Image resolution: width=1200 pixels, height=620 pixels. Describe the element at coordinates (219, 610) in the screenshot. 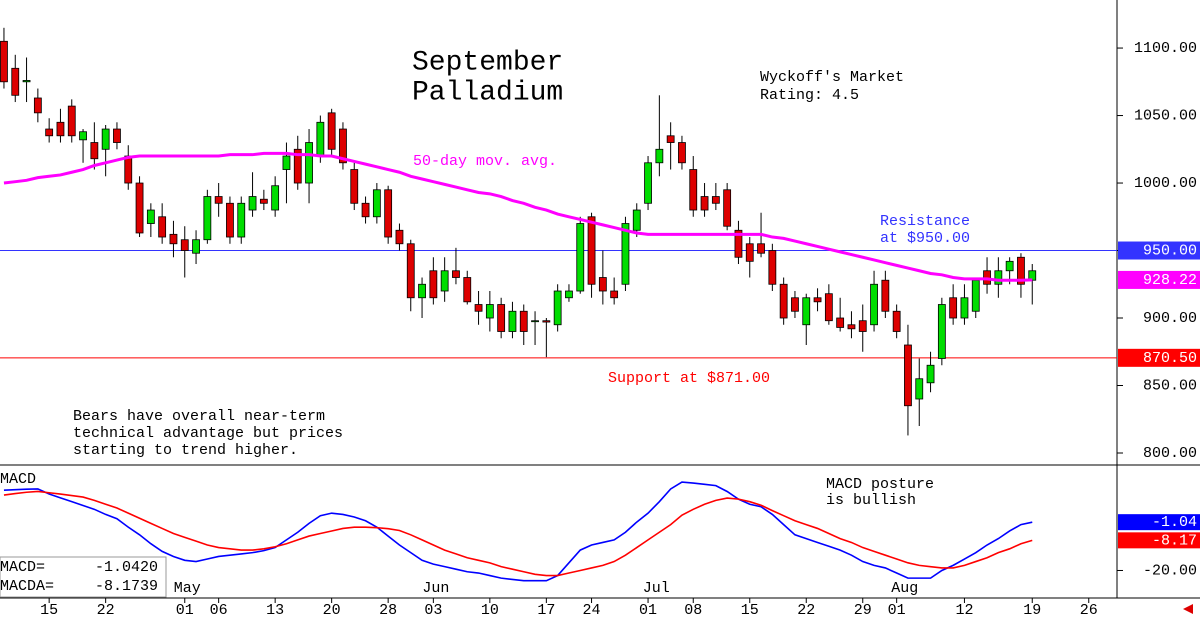

I see `x-tick-label: 06` at that location.